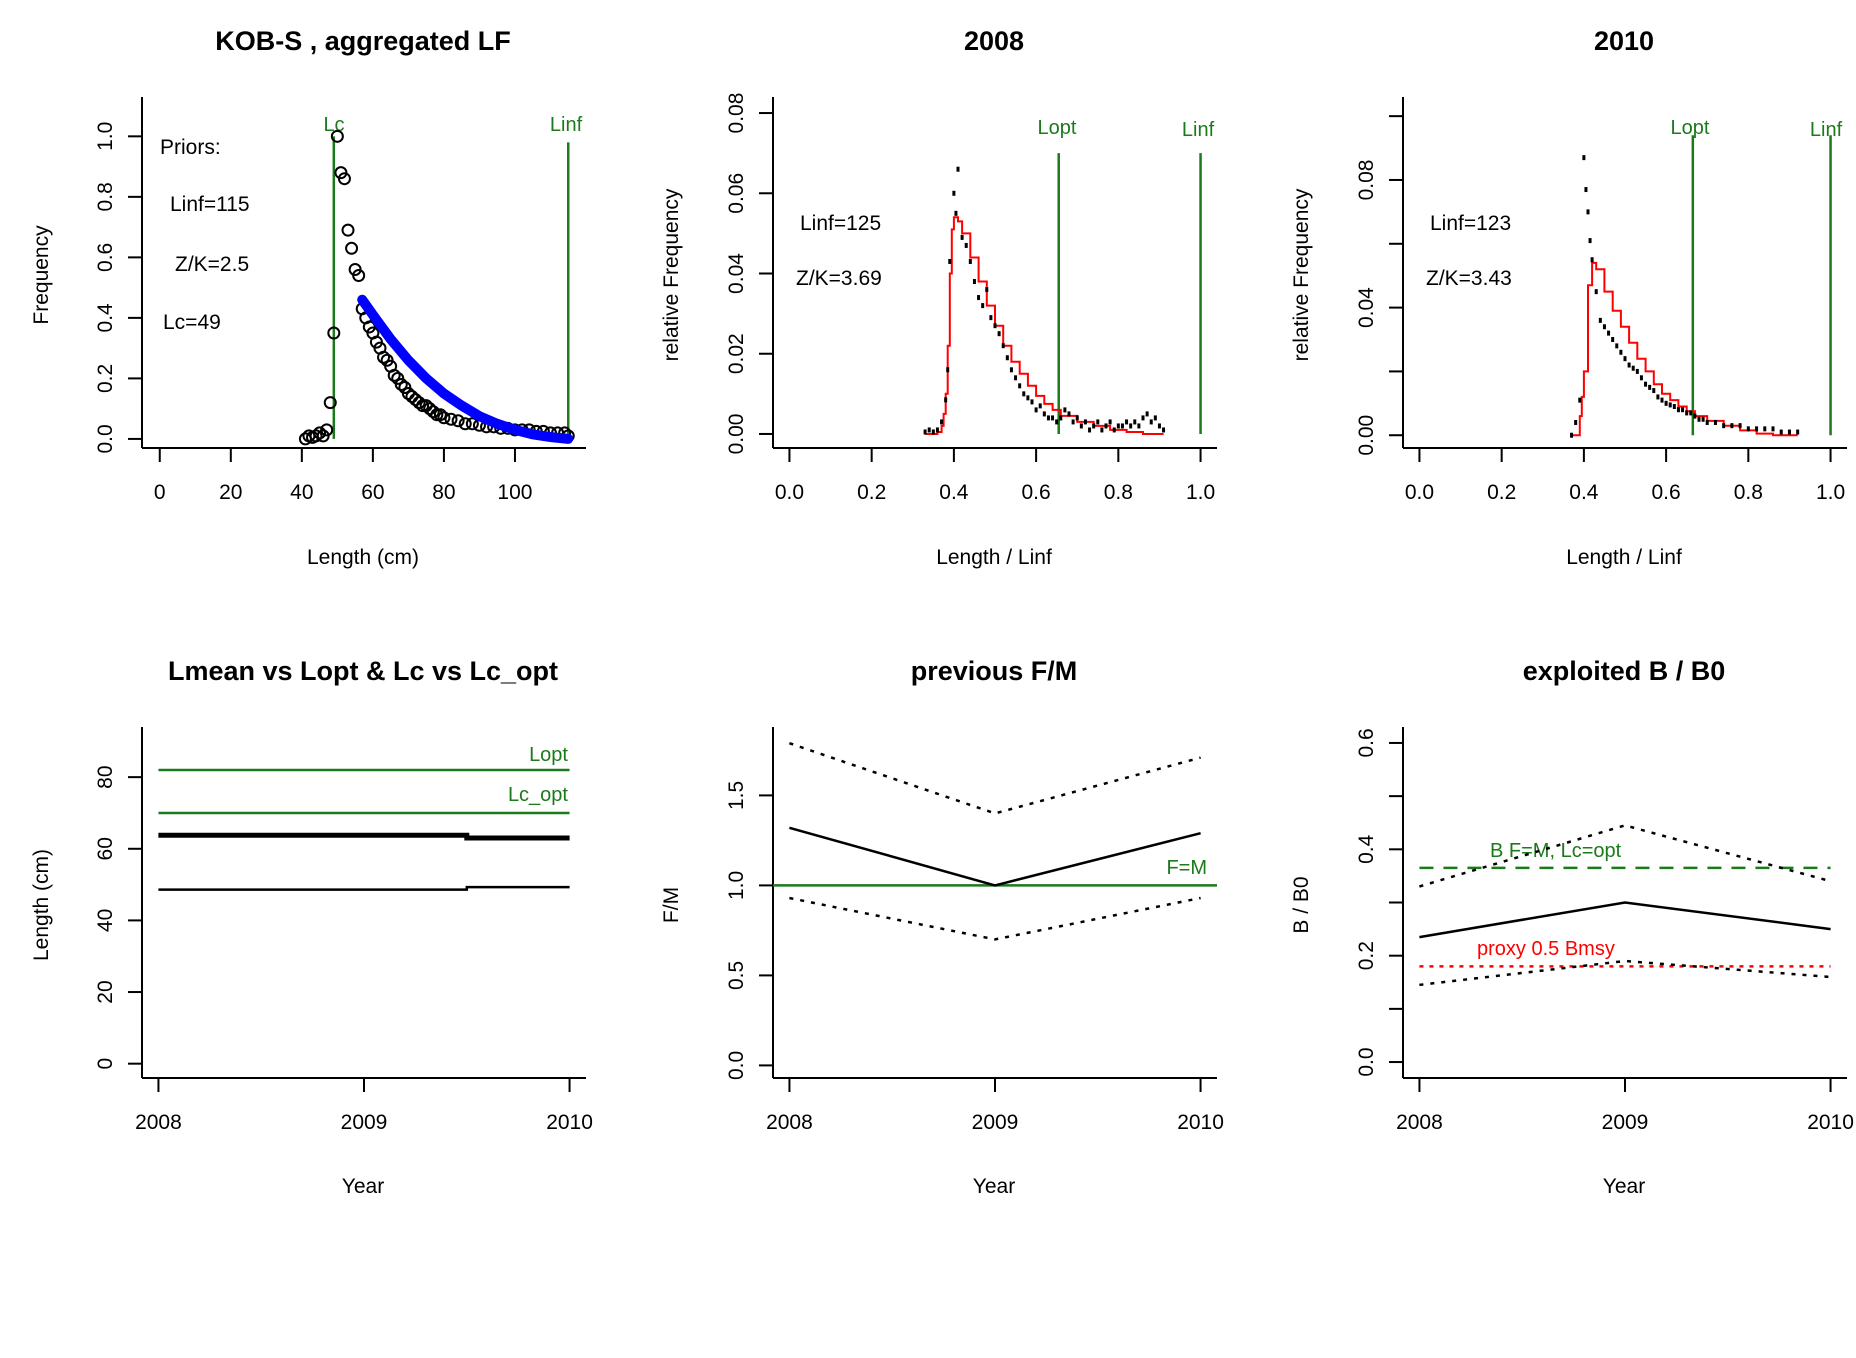  I want to click on y-tick-label: 0.02, so click(736, 353).